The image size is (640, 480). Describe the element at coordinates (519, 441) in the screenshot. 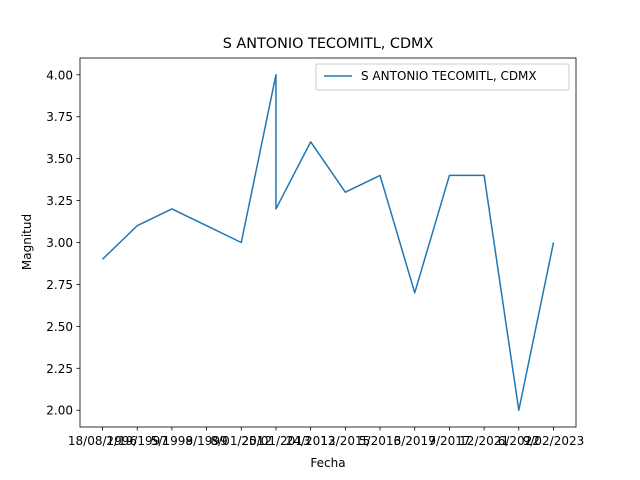

I see `x-tick-label: 6/2022` at that location.